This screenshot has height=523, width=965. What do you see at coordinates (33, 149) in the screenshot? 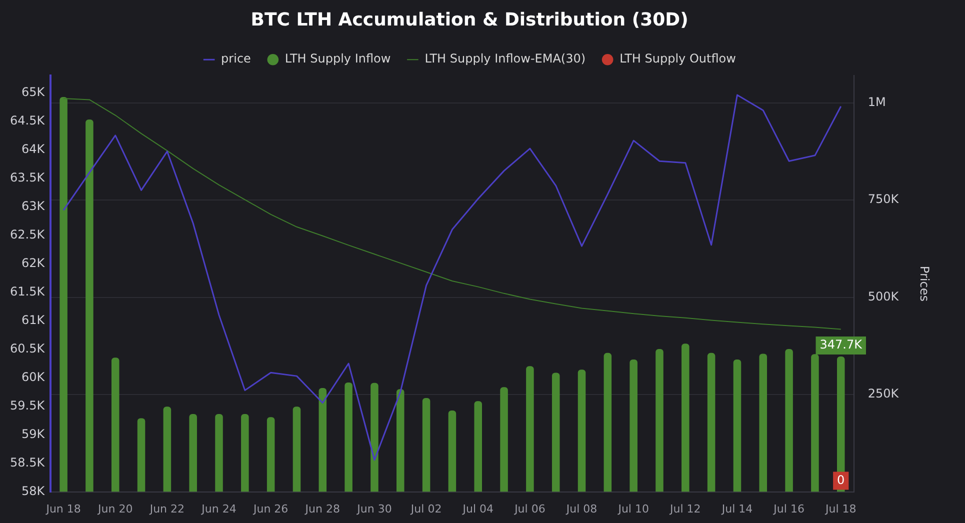
I see `y-tick-label: 64K` at bounding box center [33, 149].